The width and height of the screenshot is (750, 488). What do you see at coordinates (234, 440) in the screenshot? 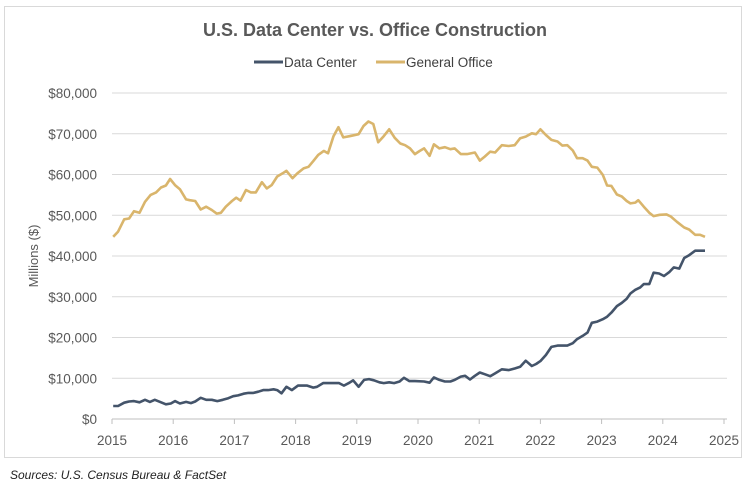
I see `x-tick-label: 2017` at bounding box center [234, 440].